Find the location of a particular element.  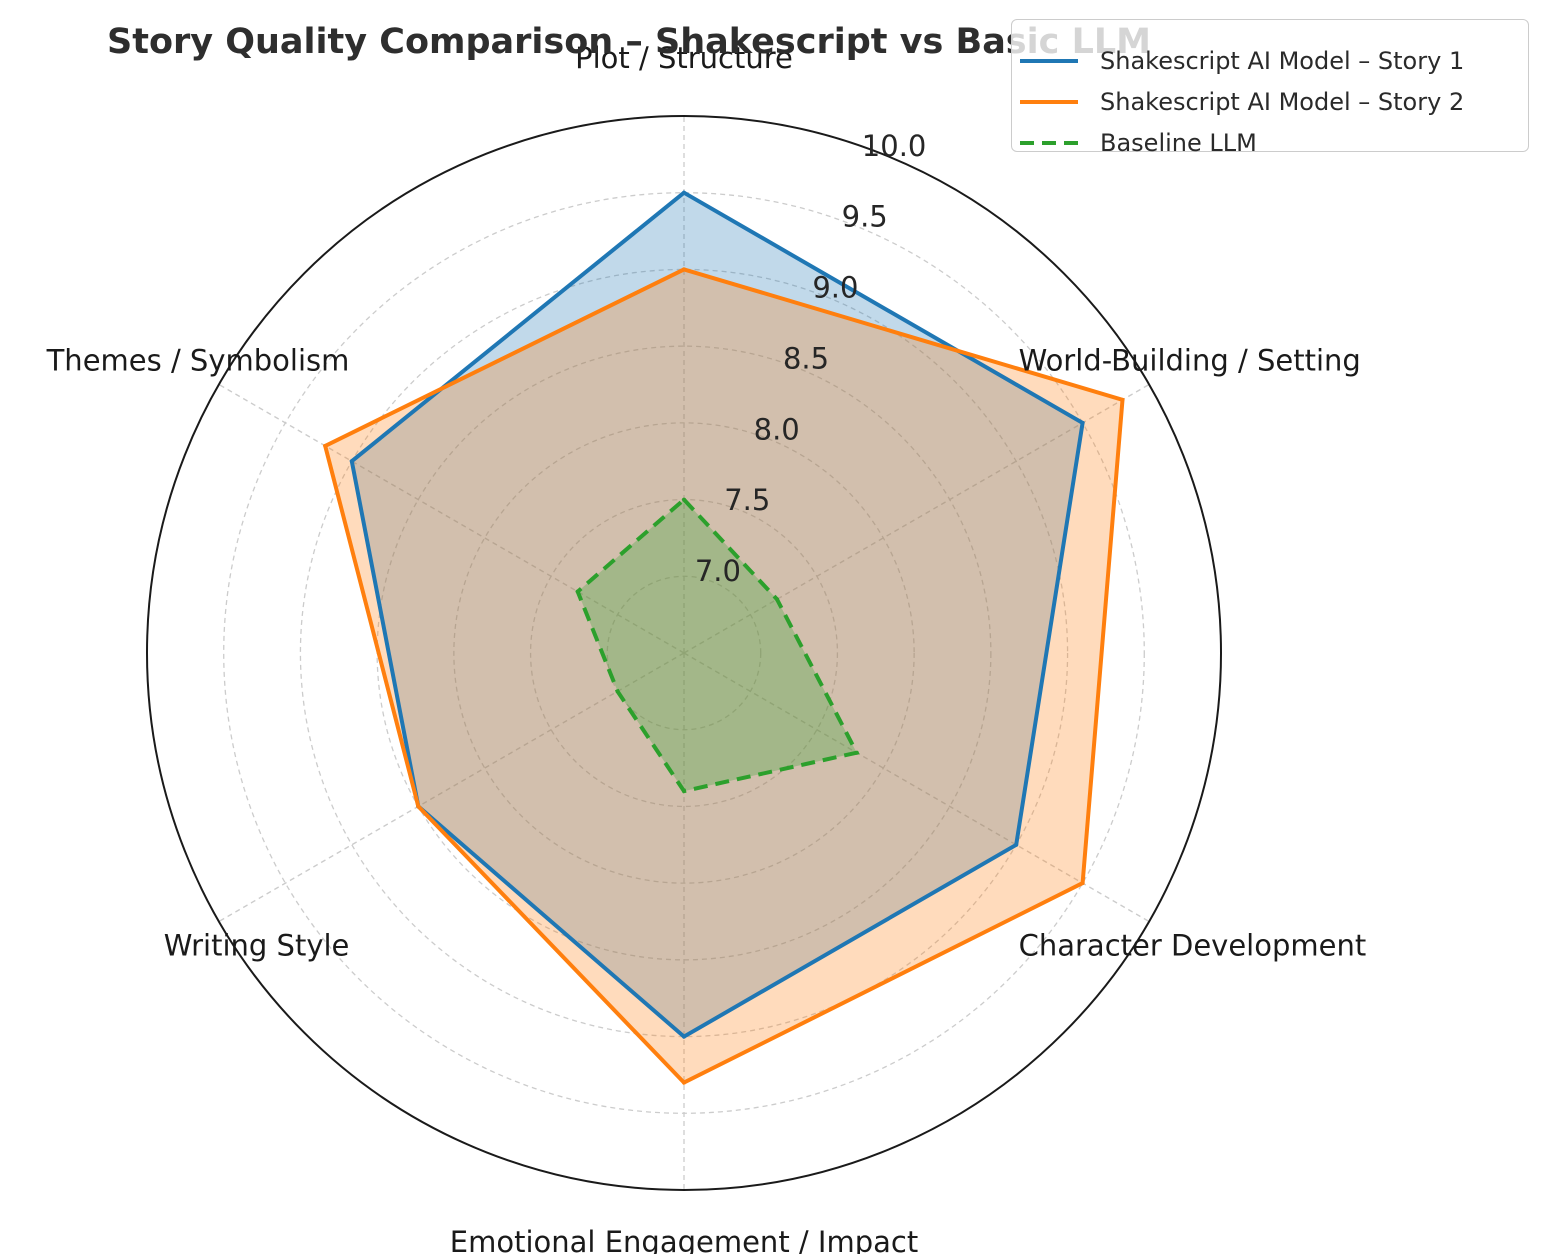

legend-item-baseline: Baseline LLM is located at coordinates (1138, 143).